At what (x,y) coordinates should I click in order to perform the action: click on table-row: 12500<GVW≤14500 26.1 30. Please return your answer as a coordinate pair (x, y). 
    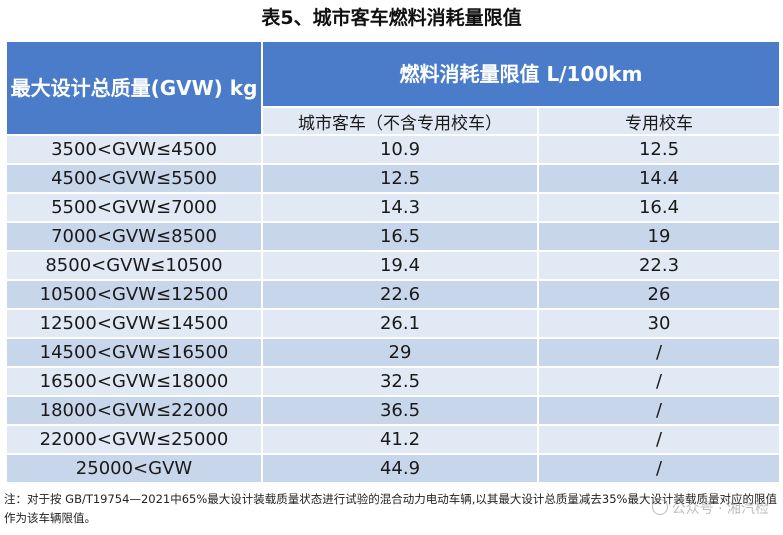
    Looking at the image, I should click on (393, 323).